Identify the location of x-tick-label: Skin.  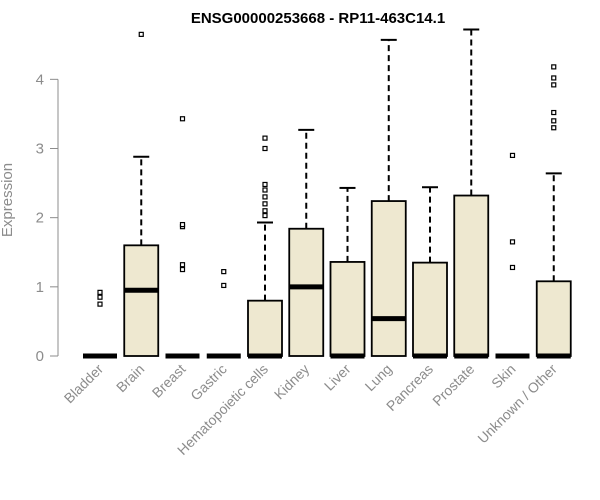
(503, 376).